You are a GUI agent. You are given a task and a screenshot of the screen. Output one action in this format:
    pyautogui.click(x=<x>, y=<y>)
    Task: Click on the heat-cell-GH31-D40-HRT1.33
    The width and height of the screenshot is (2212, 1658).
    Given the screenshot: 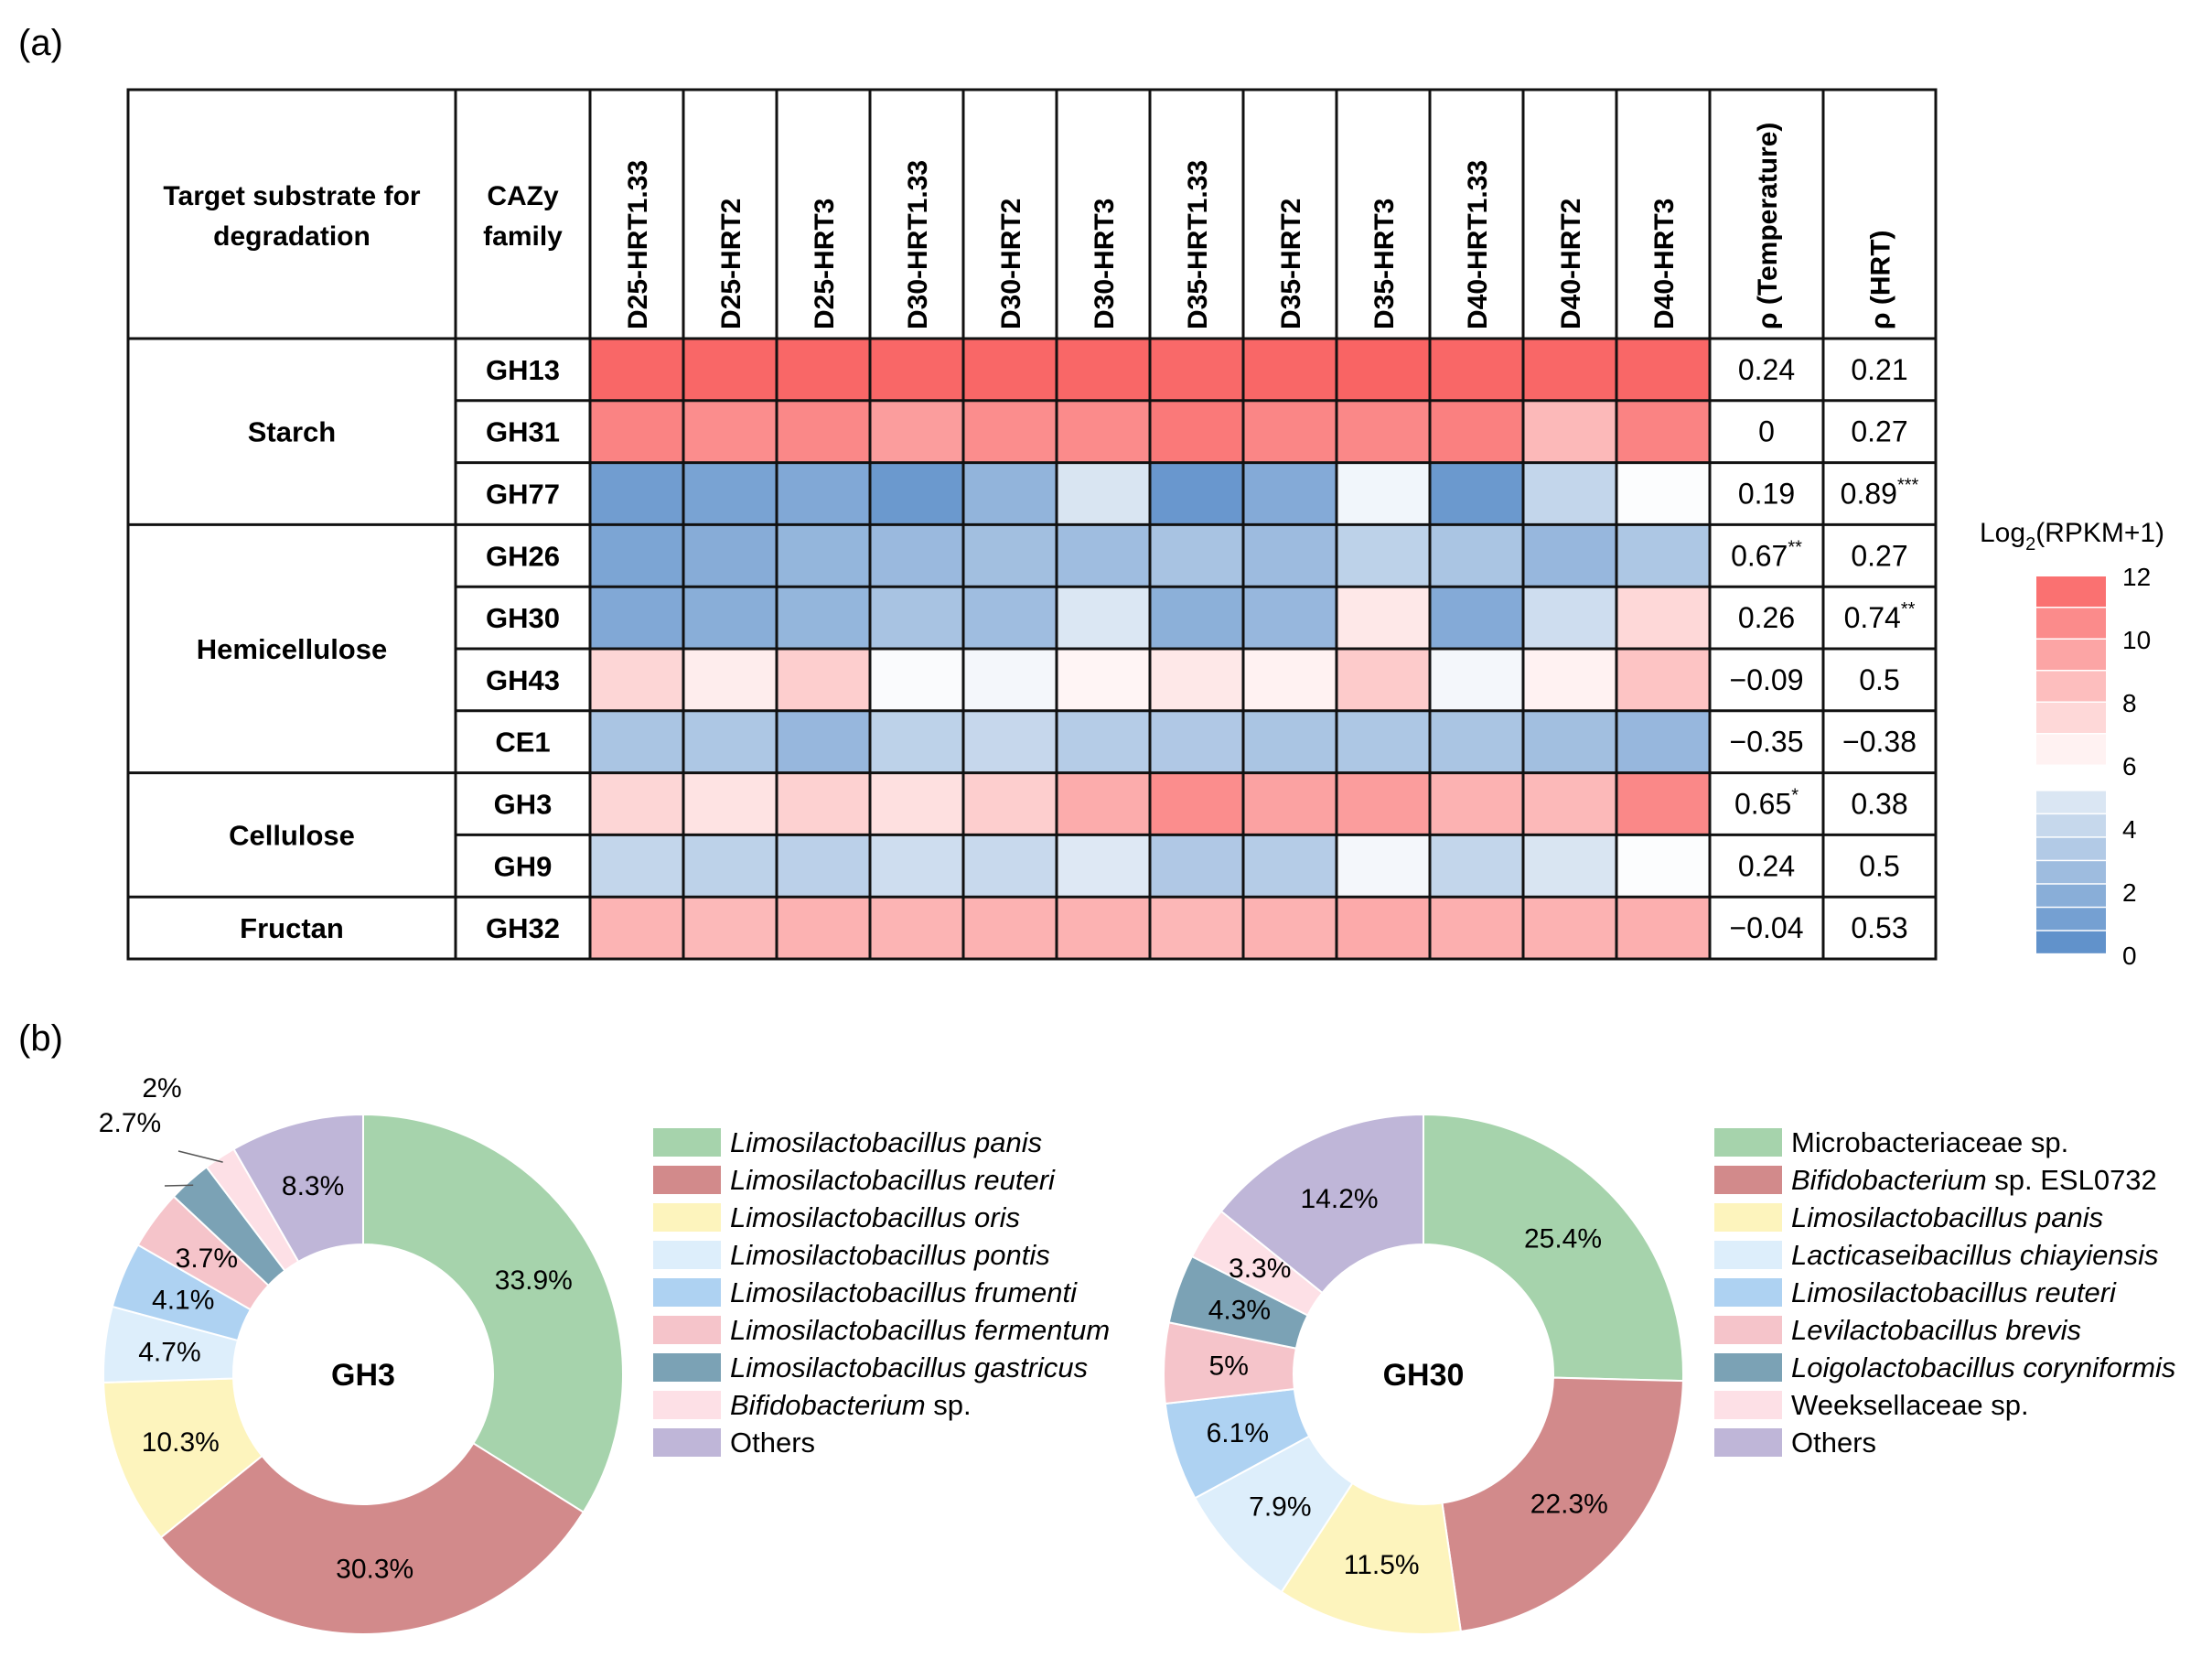 What is the action you would take?
    pyautogui.click(x=1476, y=431)
    